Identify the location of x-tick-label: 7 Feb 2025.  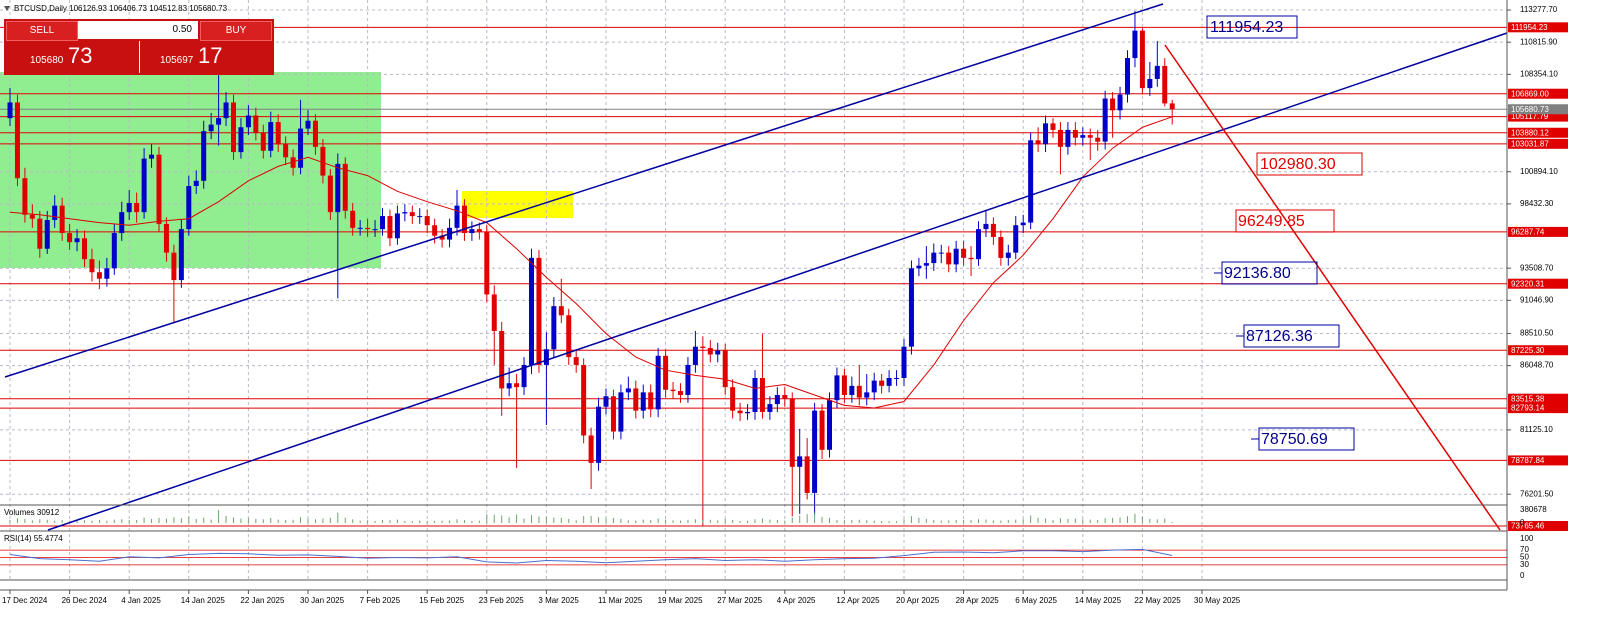
(380, 600).